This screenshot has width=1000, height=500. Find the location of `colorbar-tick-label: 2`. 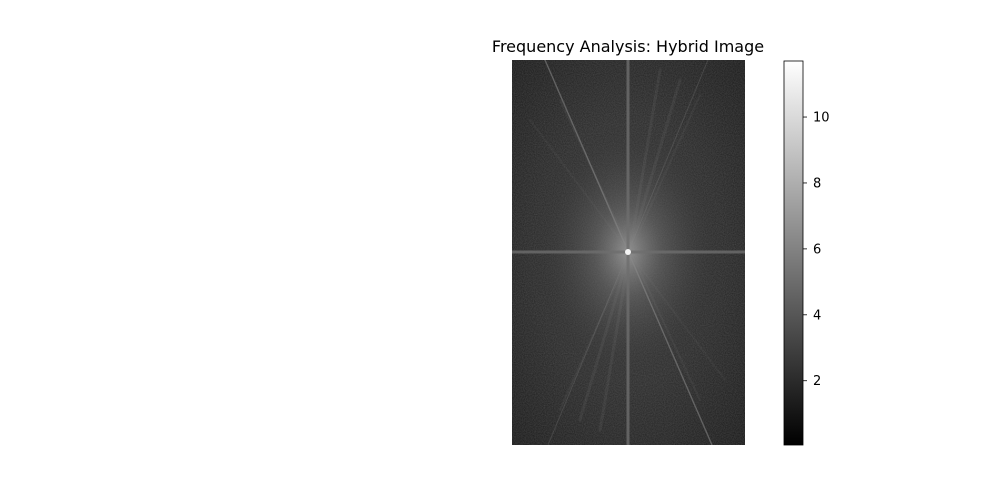

colorbar-tick-label: 2 is located at coordinates (817, 381).